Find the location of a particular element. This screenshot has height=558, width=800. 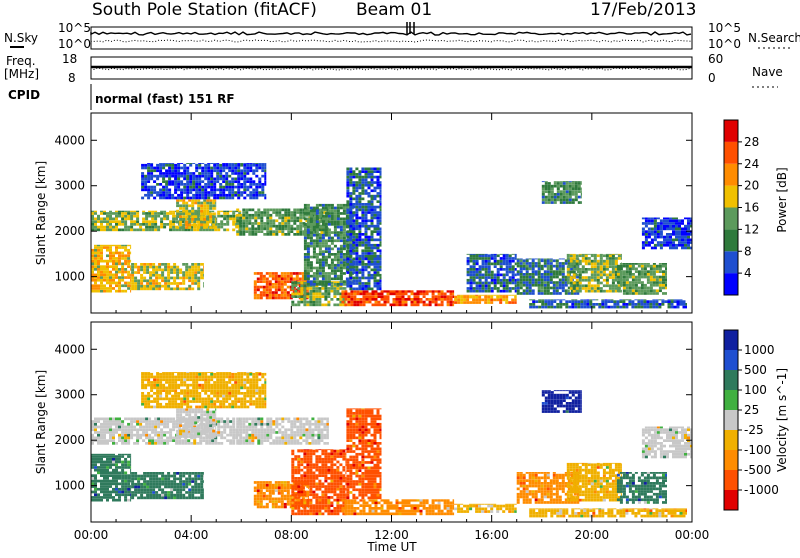

power-ylabel: Slant Range [km] is located at coordinates (41, 213).